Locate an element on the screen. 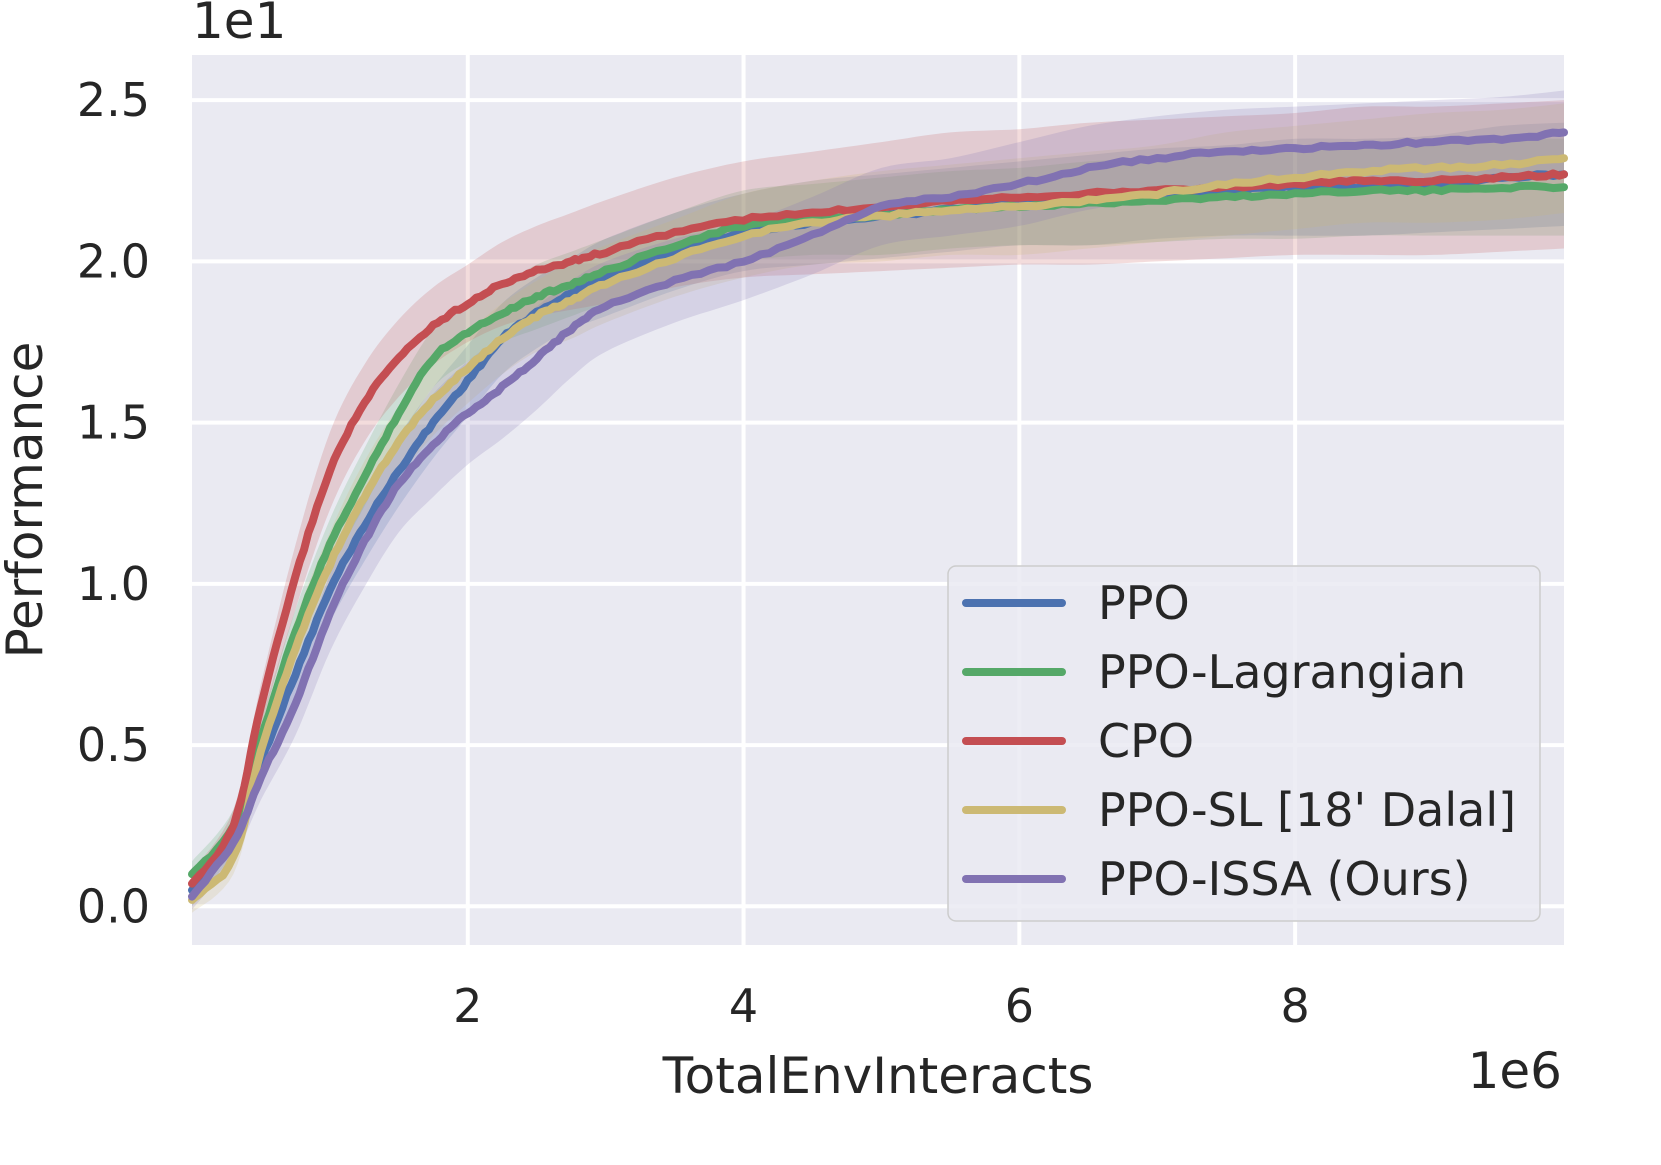 This screenshot has width=1661, height=1165. x-tick-label: 8 is located at coordinates (1294, 1006).